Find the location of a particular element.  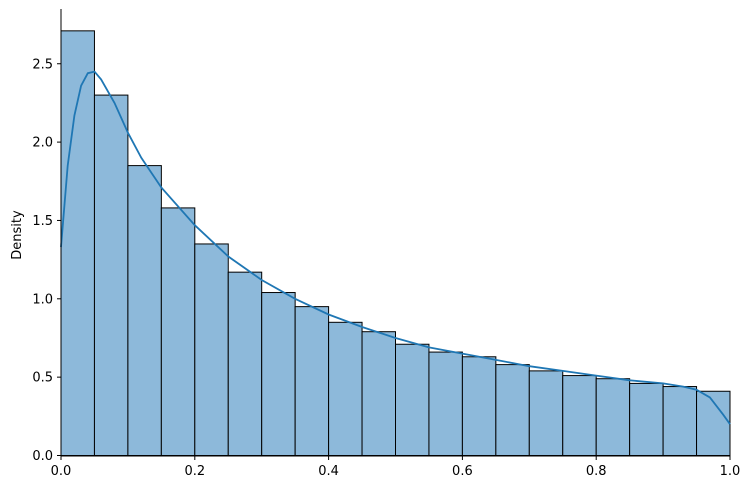

y-tick-label: 2.5 is located at coordinates (42, 64).